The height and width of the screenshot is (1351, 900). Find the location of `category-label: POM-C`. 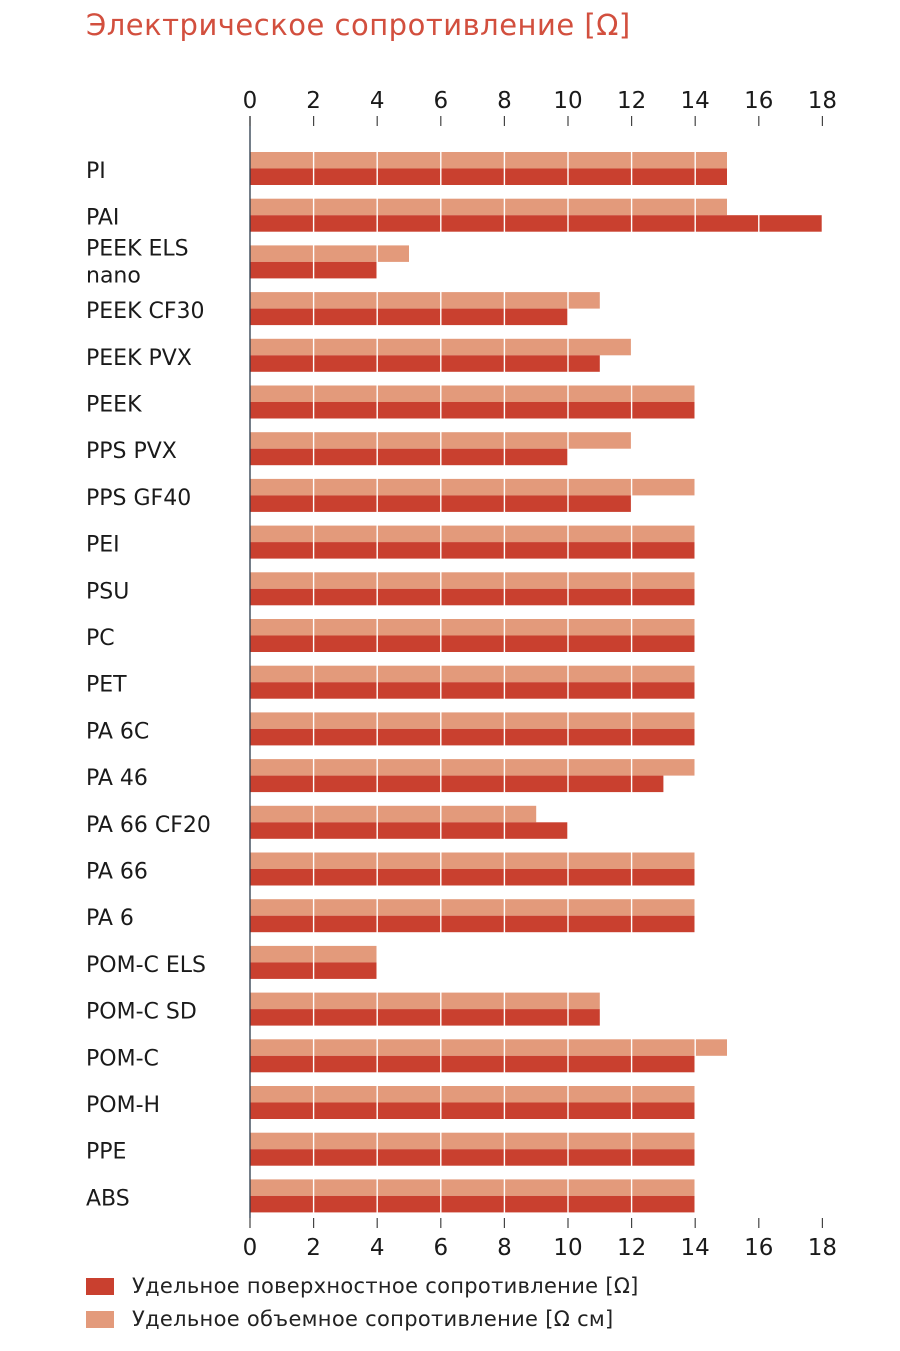

category-label: POM-C is located at coordinates (122, 1058).